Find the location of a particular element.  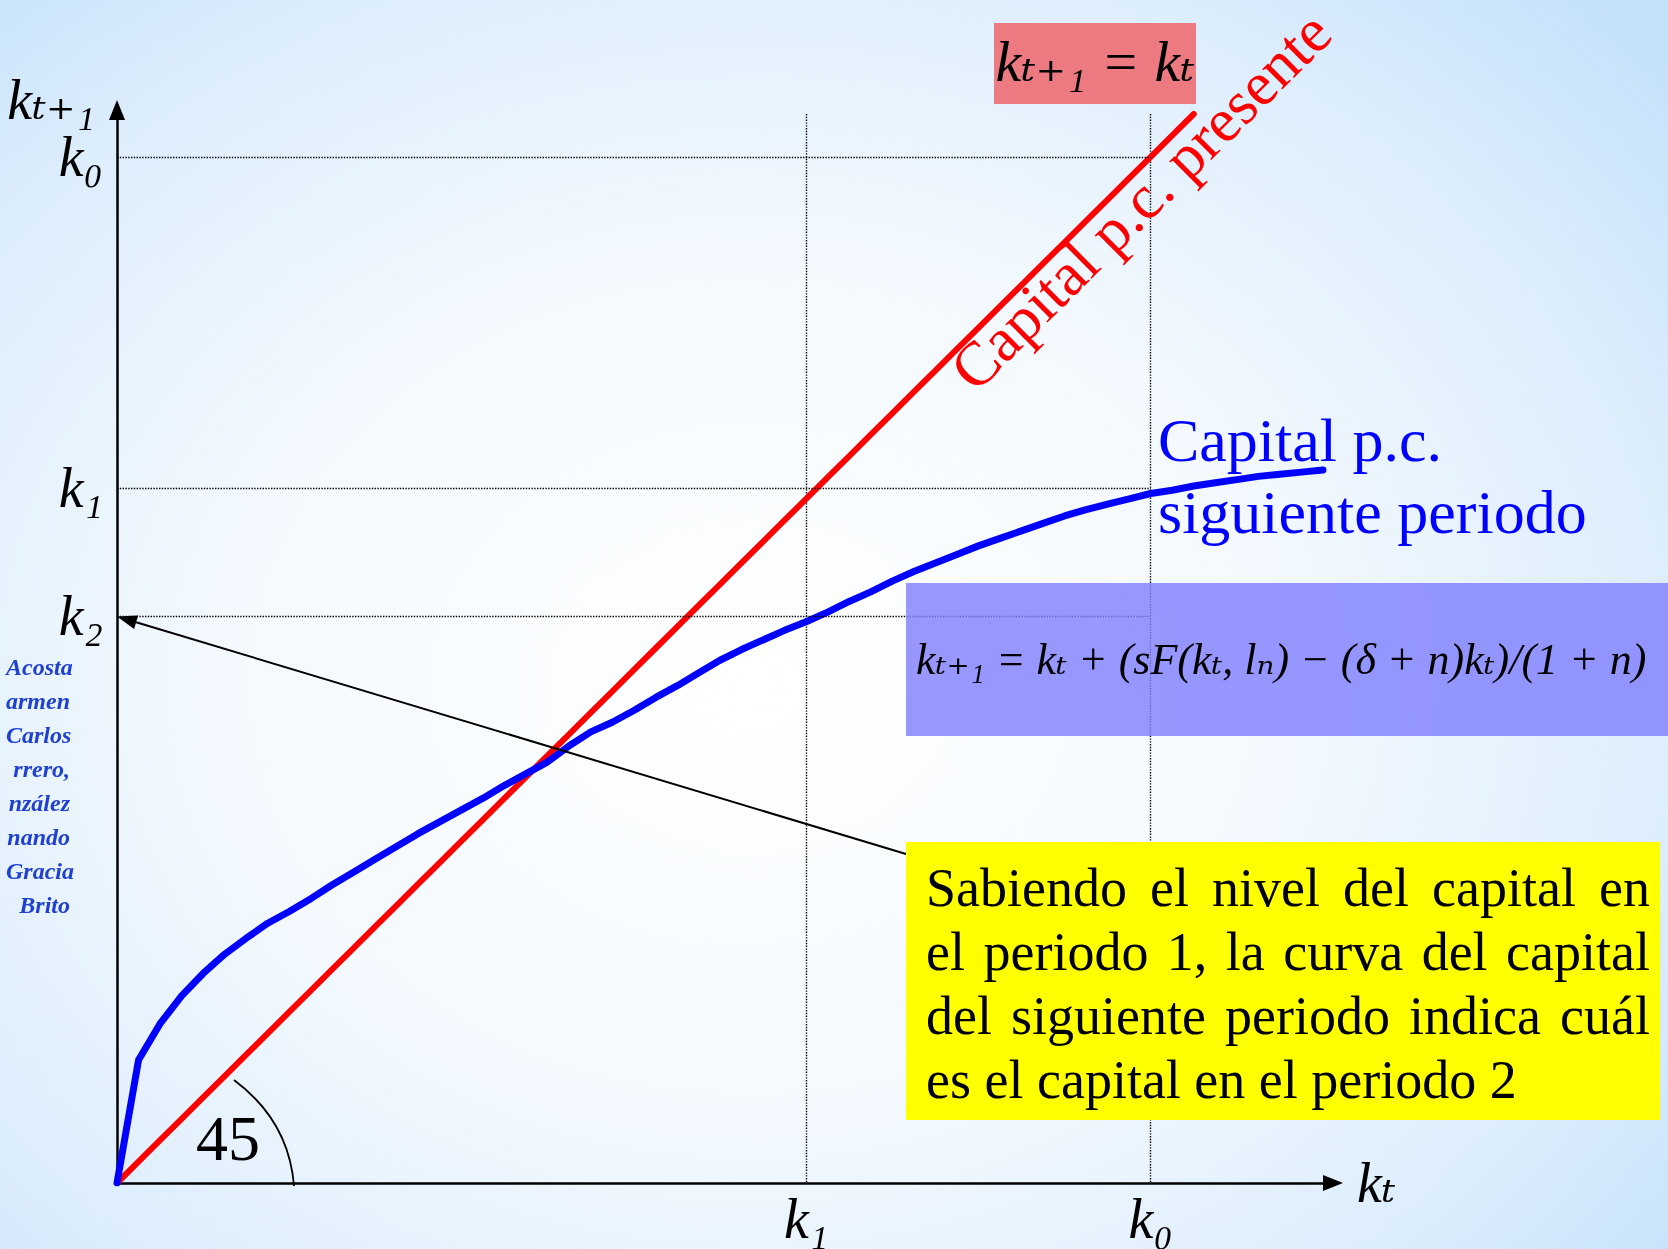

annotation: Sabiendo el nivel del capital en el periodo 1, la curva del capital del siguiente periodo indica cuál es el capital en el periodo 2 is located at coordinates (1283, 981).